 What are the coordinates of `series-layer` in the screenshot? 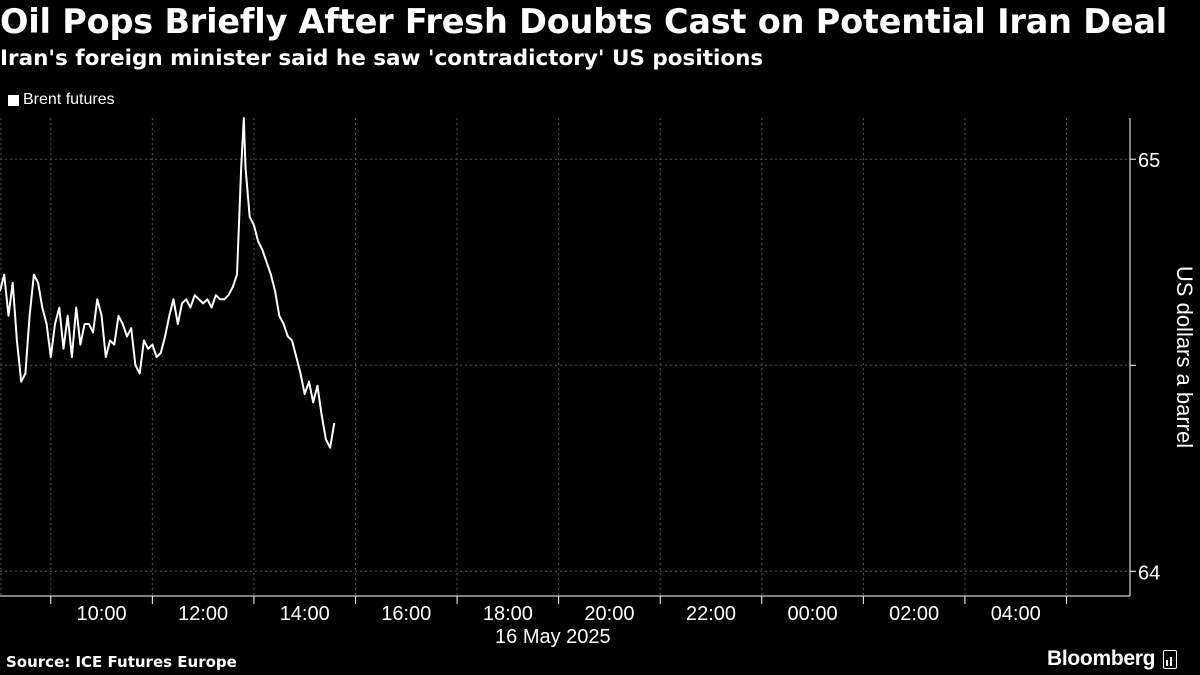 It's located at (168, 283).